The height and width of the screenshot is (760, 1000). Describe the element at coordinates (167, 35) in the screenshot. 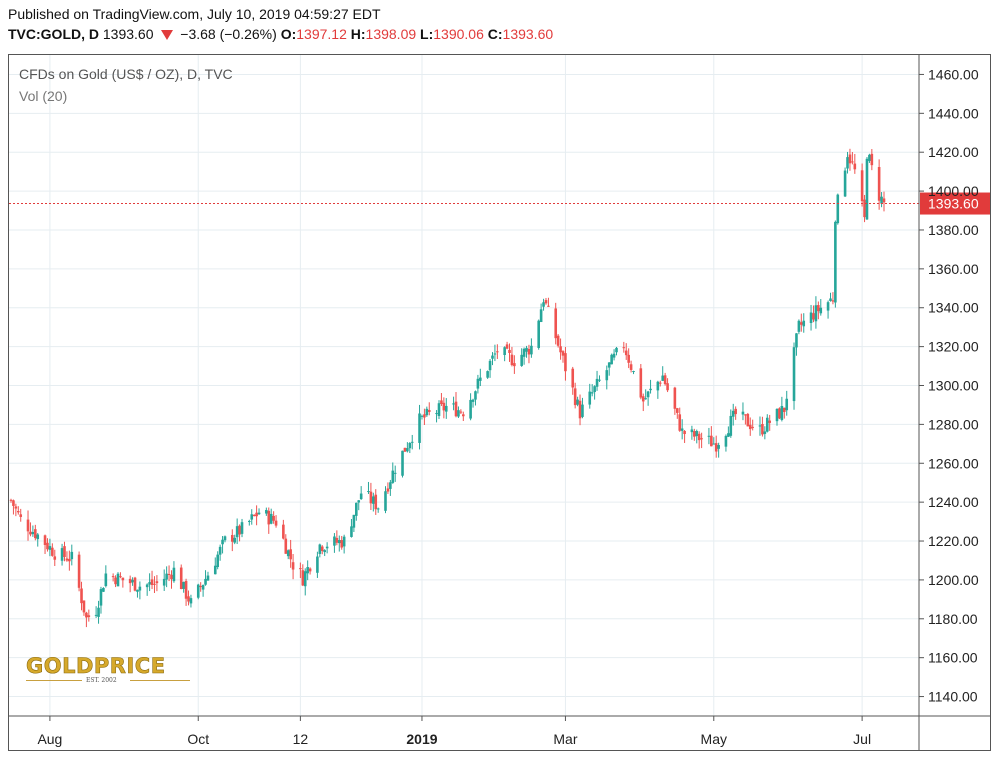

I see `down-arrow-icon` at that location.